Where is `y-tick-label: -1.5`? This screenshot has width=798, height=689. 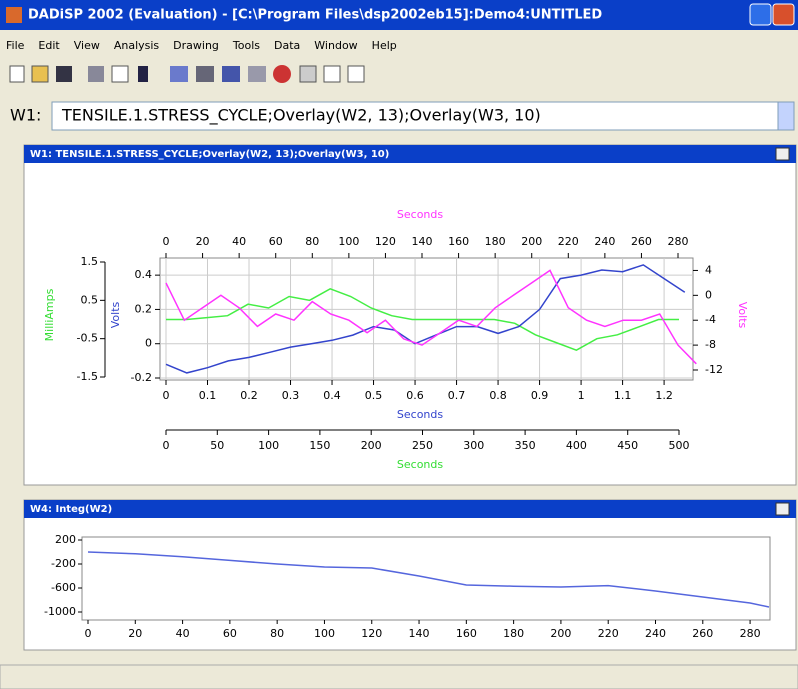 y-tick-label: -1.5 is located at coordinates (87, 376).